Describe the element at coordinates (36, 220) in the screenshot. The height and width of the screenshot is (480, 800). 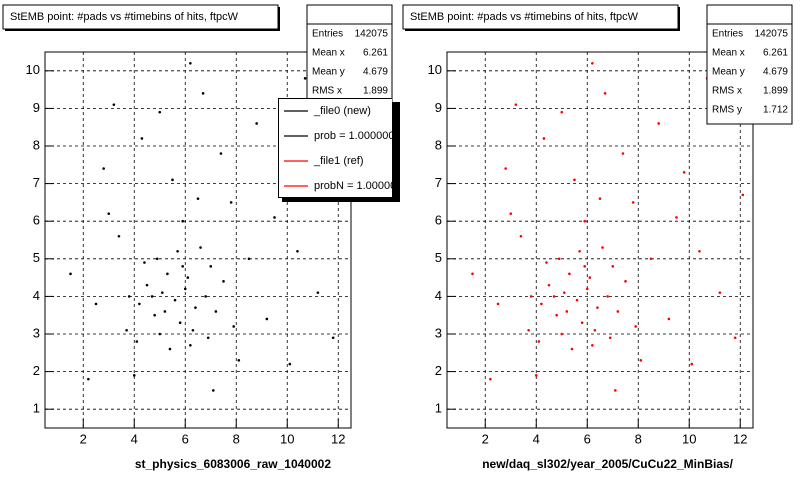
I see `y-tick-label: 6` at that location.